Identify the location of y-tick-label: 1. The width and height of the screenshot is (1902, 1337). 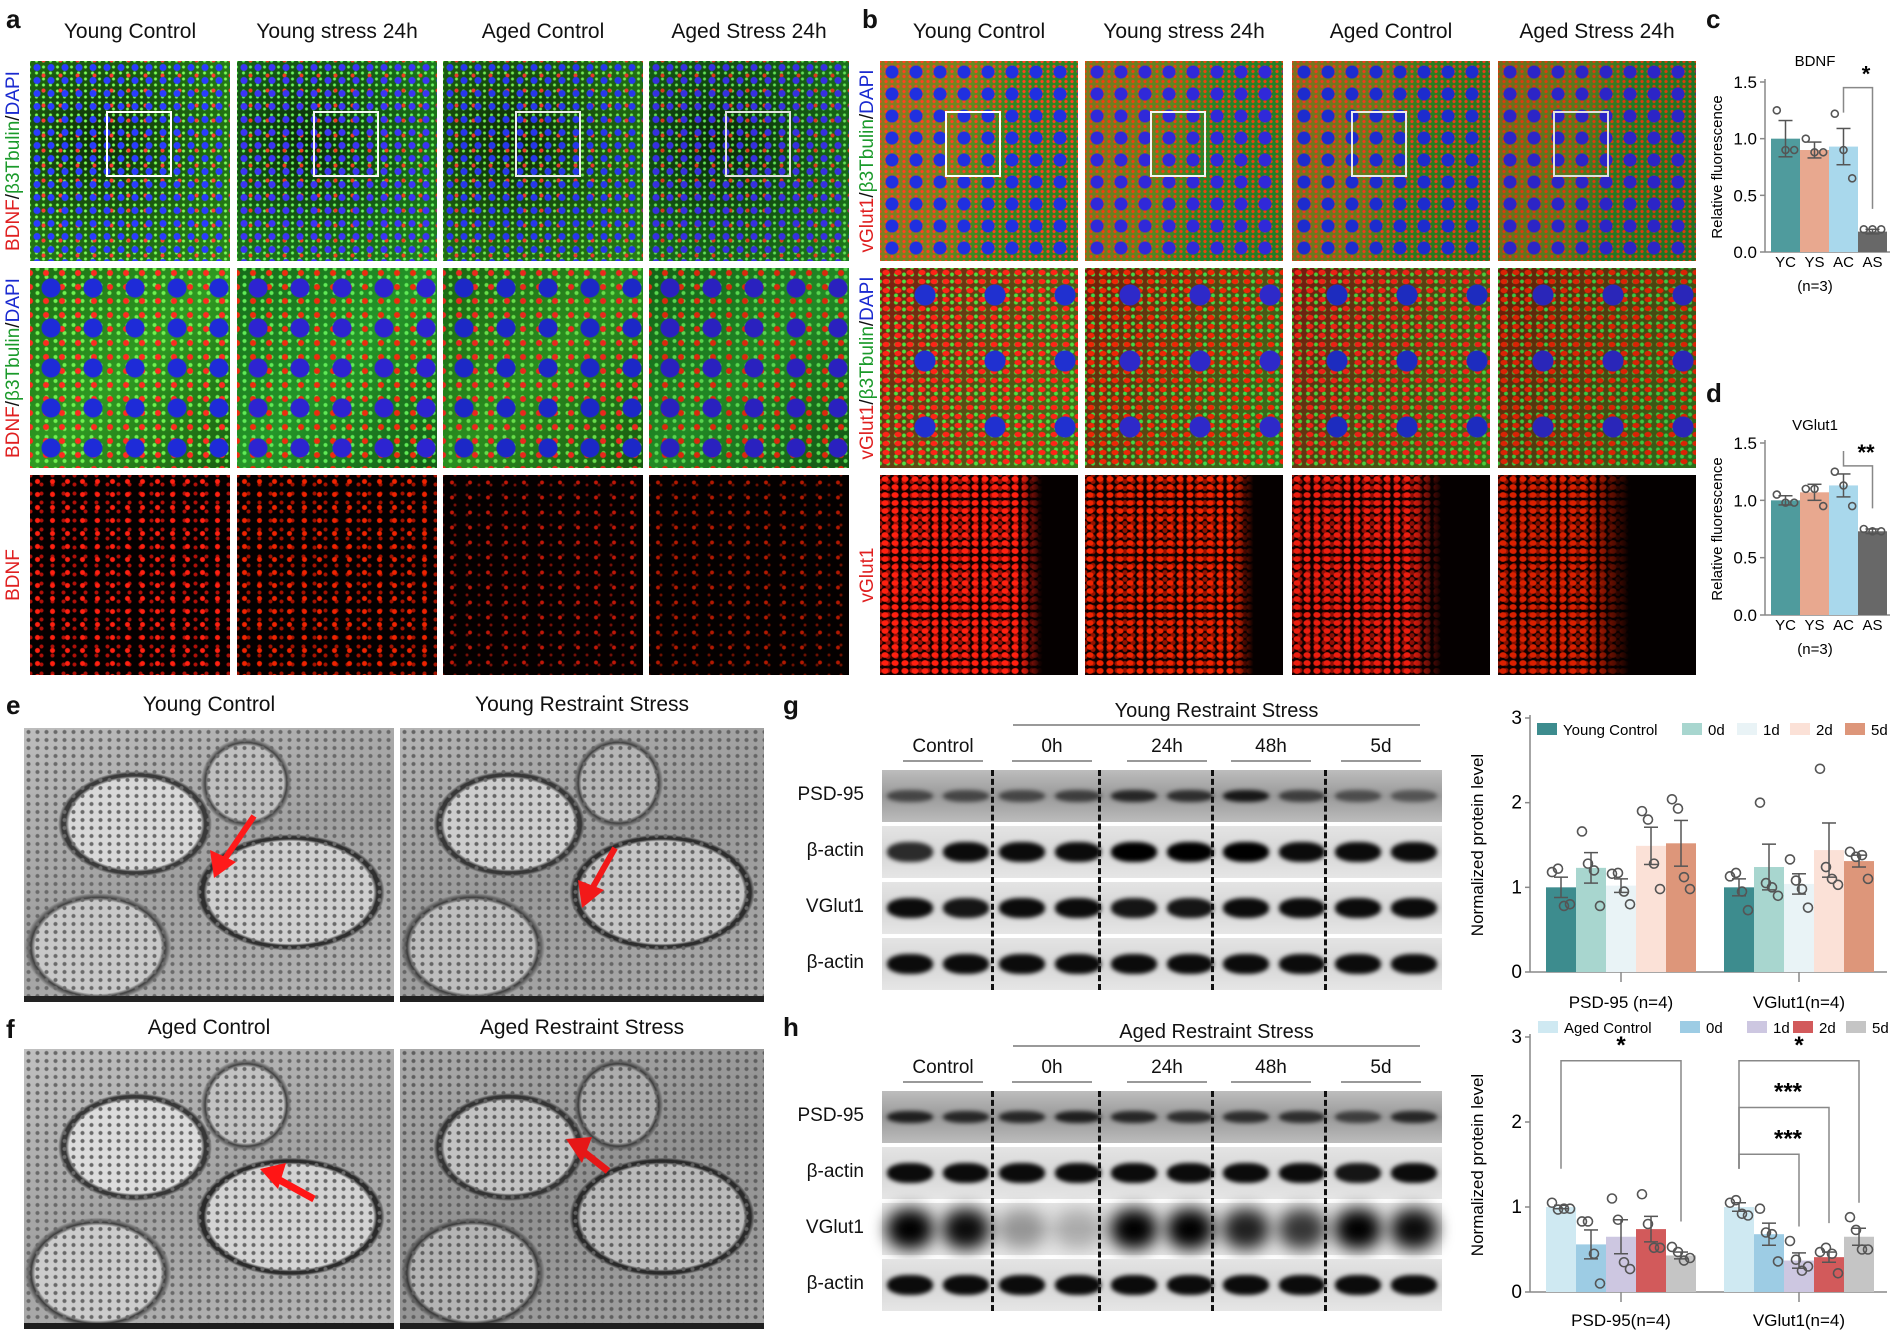
(1516, 887).